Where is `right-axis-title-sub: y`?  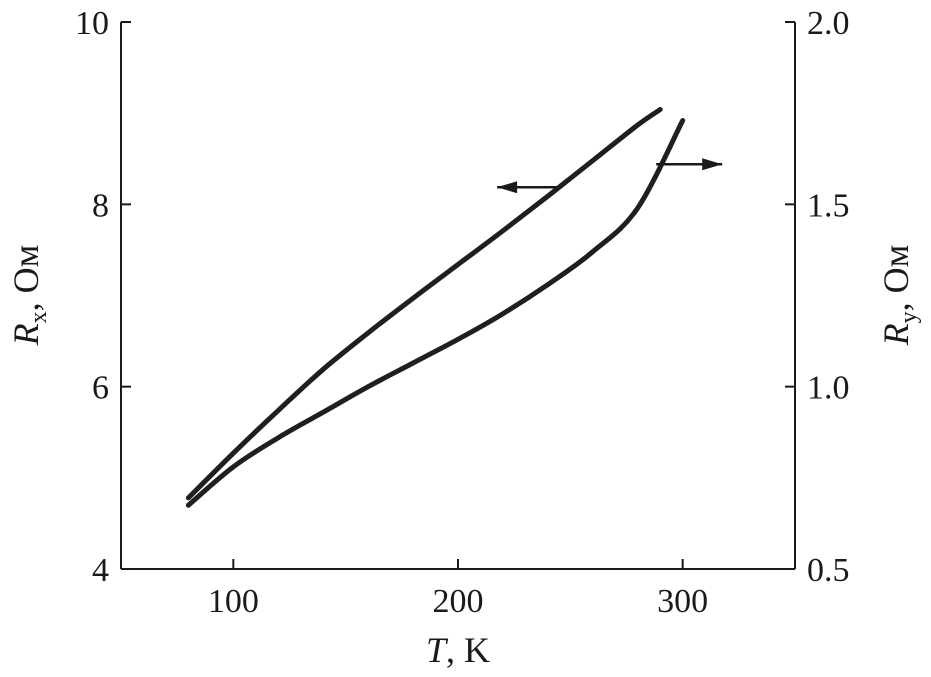
right-axis-title-sub: y is located at coordinates (909, 317).